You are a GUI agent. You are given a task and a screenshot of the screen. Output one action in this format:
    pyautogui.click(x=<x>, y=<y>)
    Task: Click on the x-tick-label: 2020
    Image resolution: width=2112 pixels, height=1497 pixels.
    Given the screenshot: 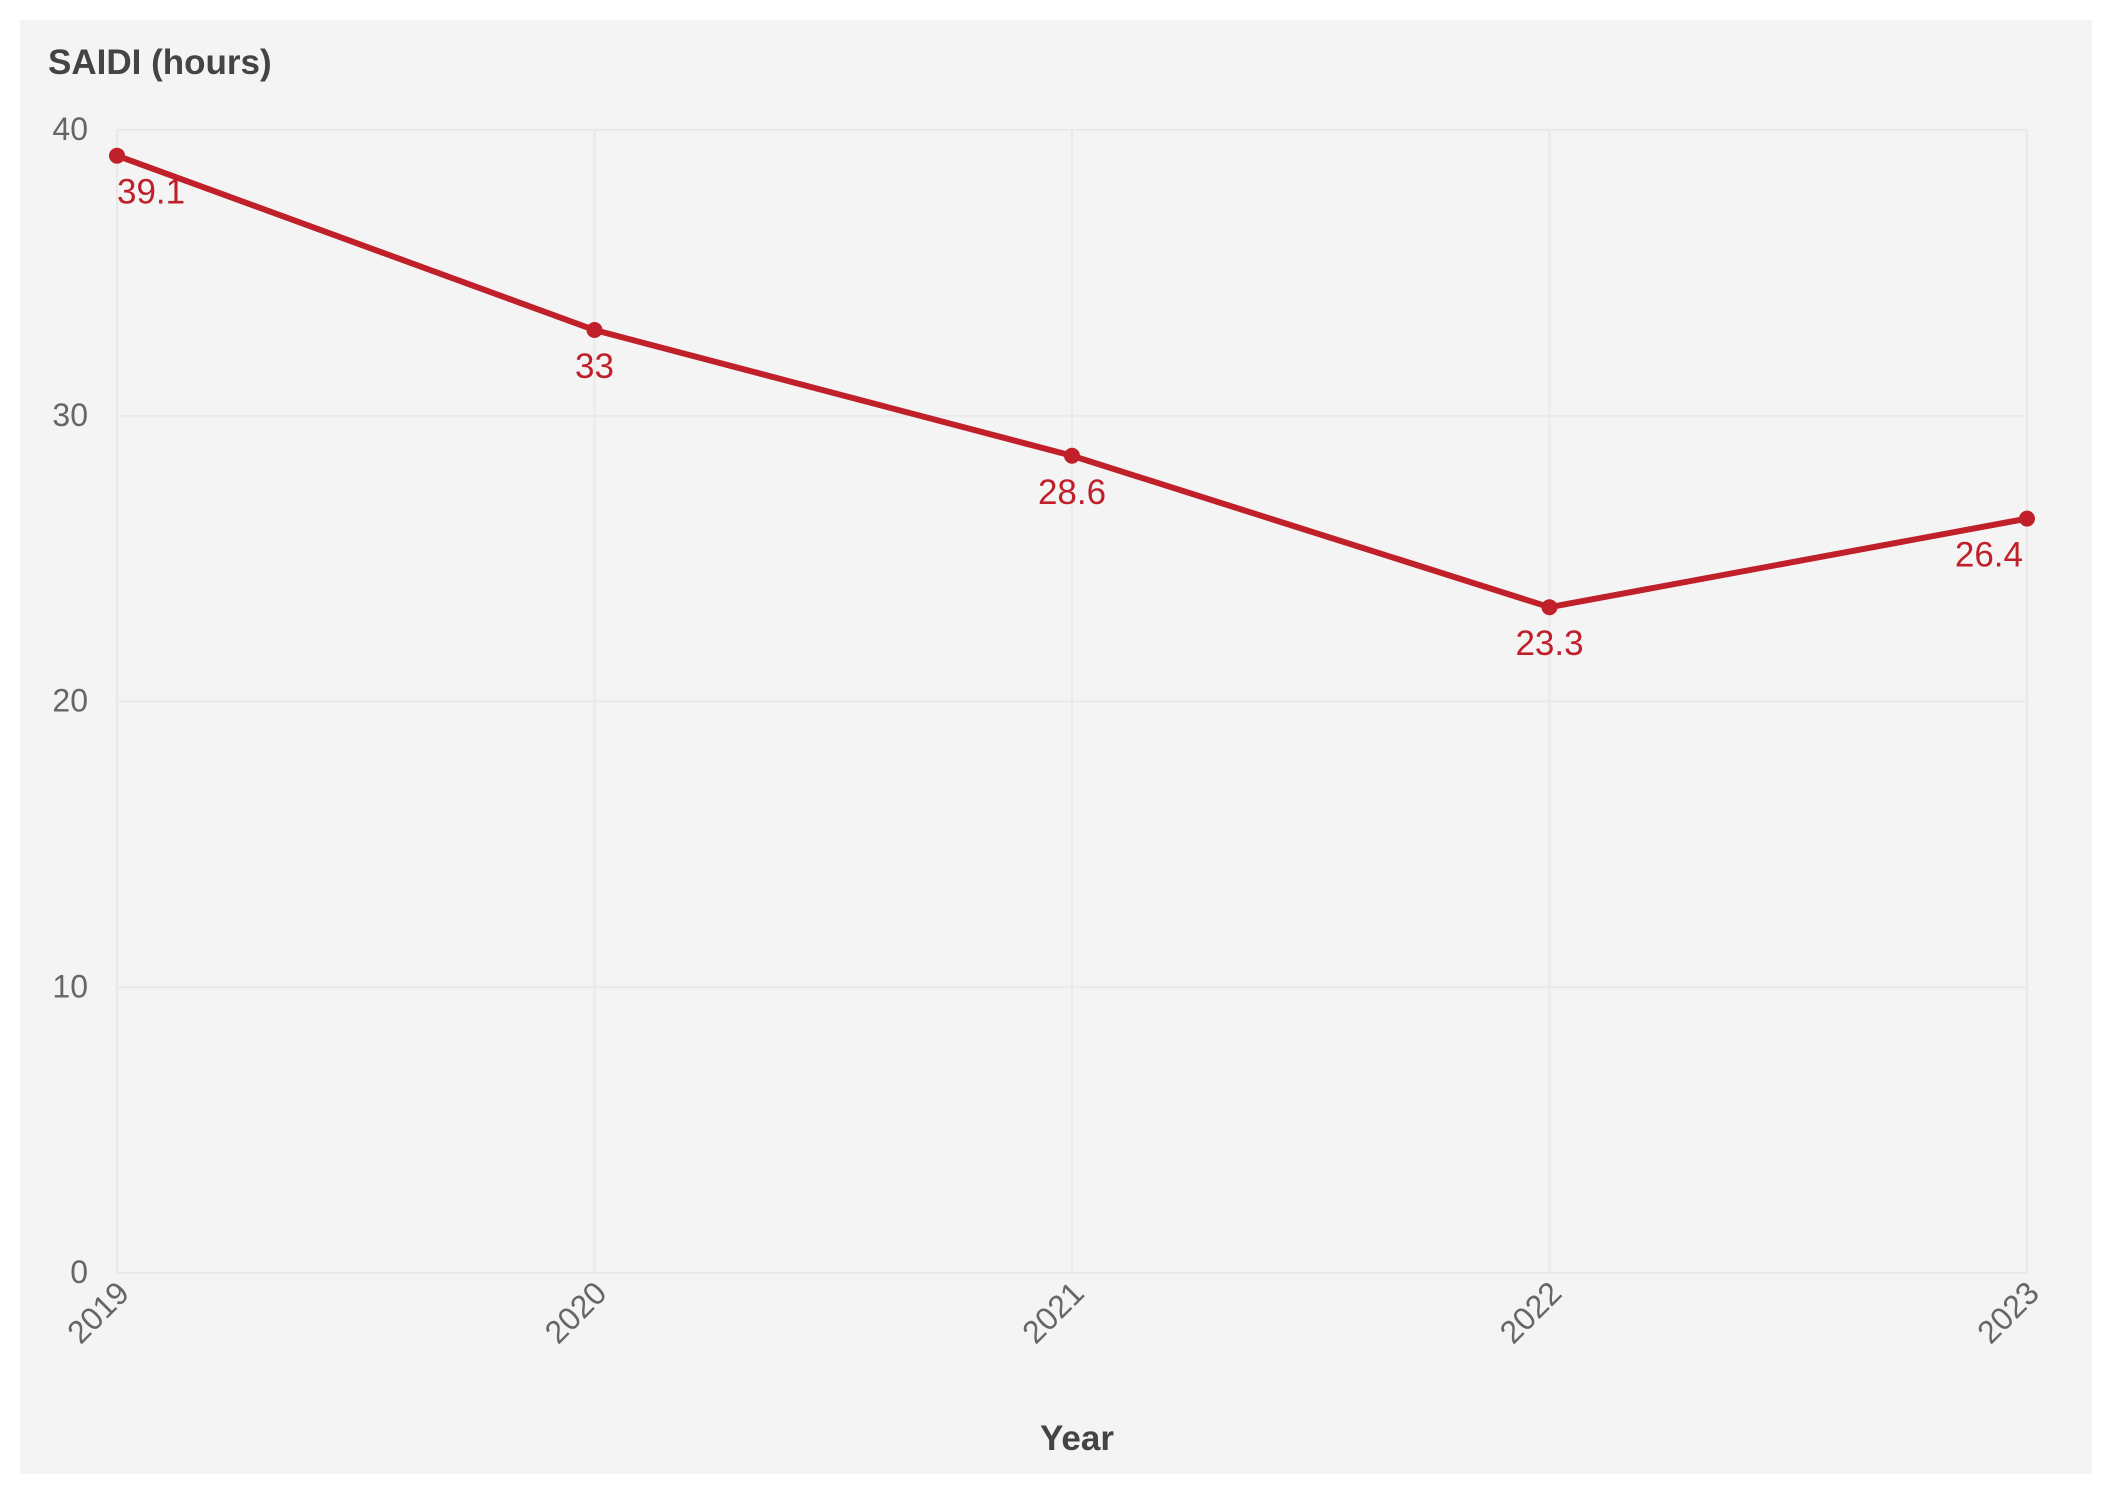 What is the action you would take?
    pyautogui.click(x=576, y=1312)
    